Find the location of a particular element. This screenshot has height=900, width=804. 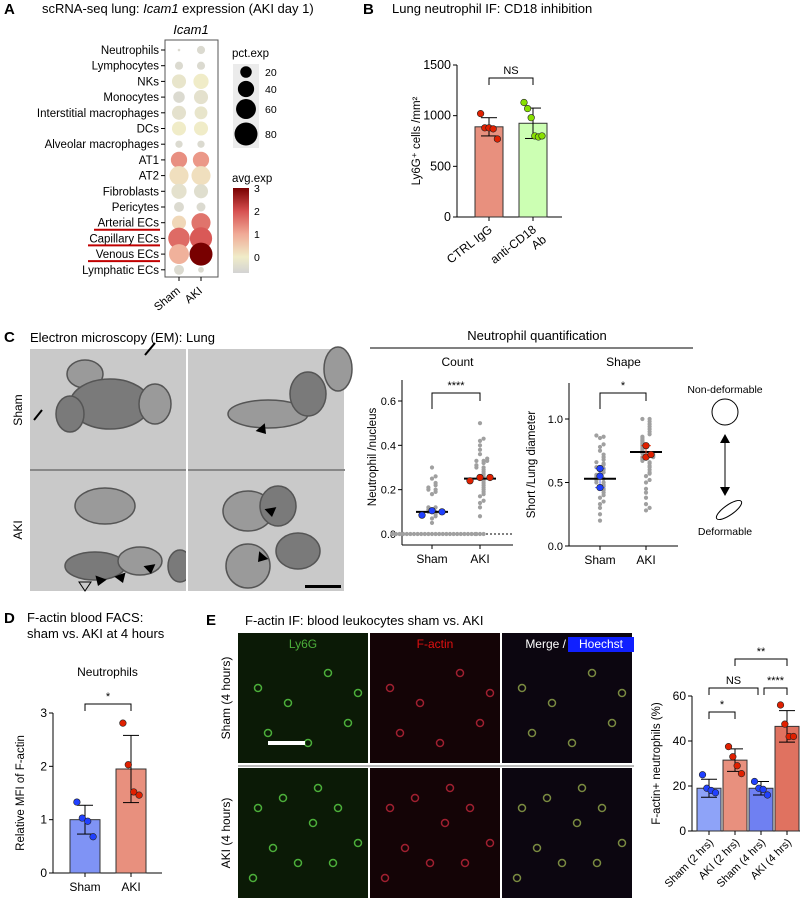

panel-d-title-line1: F-actin blood FACS: is located at coordinates (85, 617).